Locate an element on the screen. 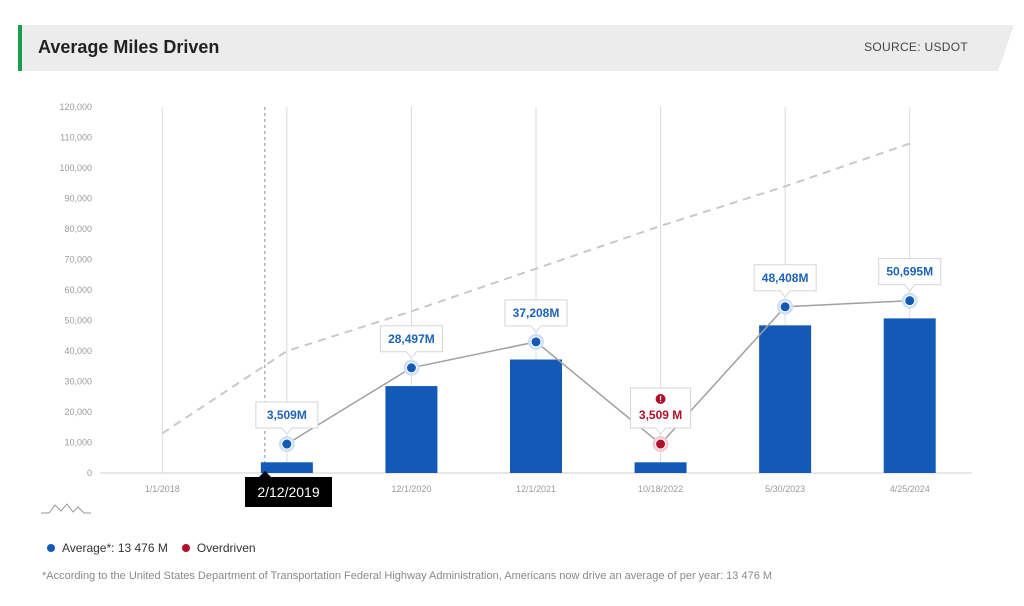 This screenshot has height=606, width=1024. y-tick-label: 90,000 is located at coordinates (78, 199).